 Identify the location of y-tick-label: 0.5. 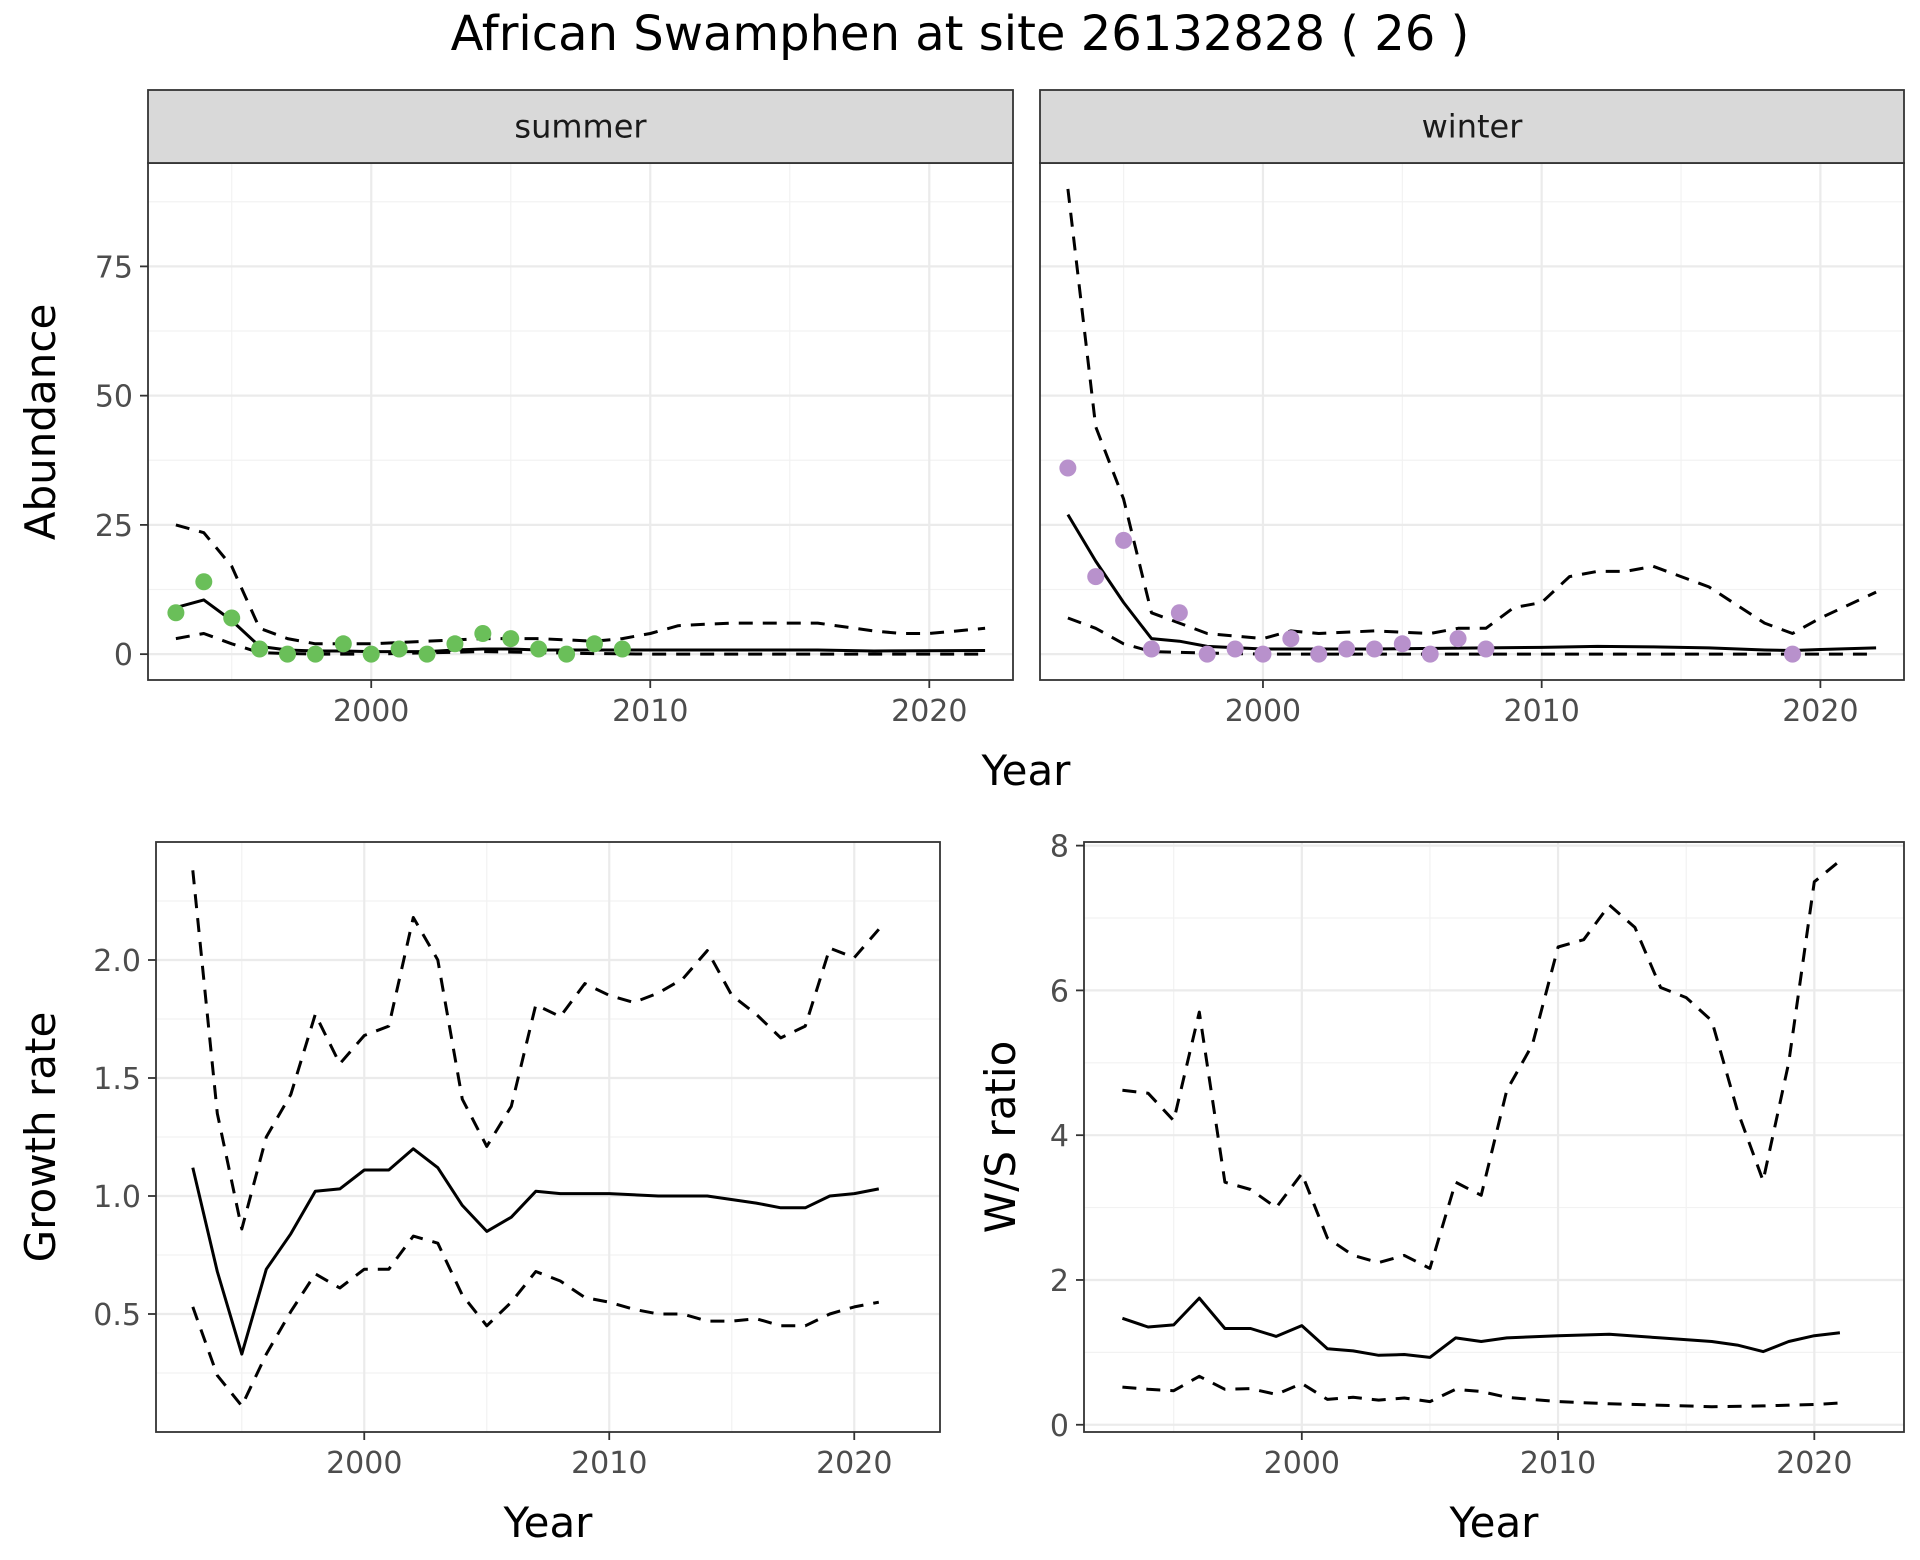
(117, 1315).